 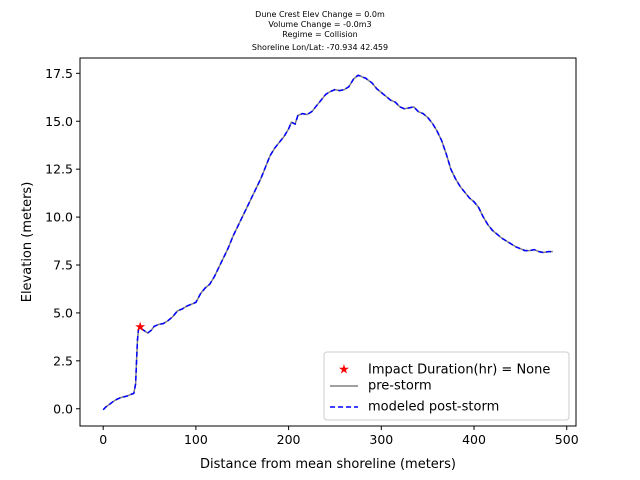 I want to click on x-axis-ticks: 0 100 200 300 400 500, so click(x=339, y=436).